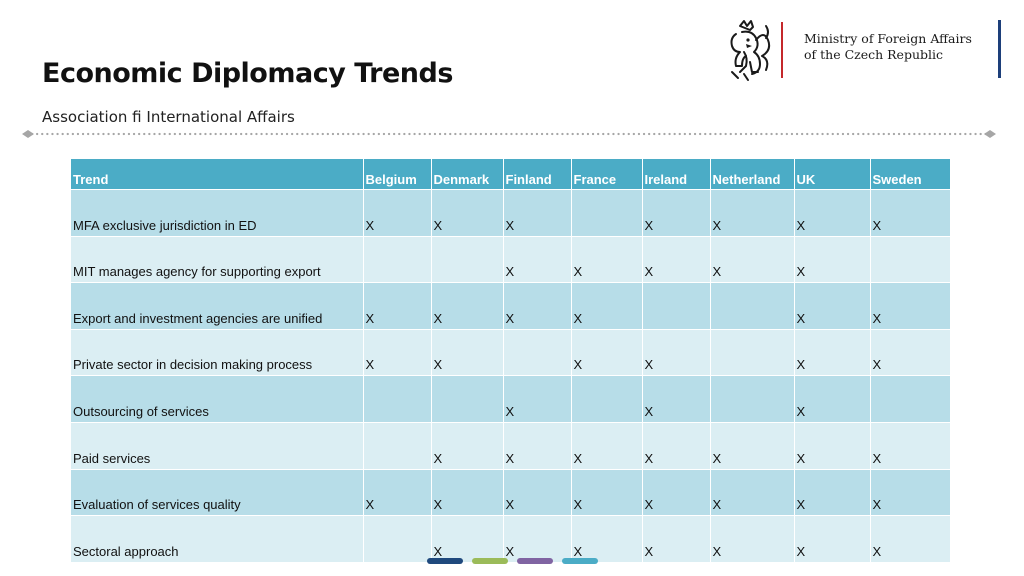  What do you see at coordinates (217, 213) in the screenshot?
I see `trend-label-cell: MFA exclusive jurisdiction in ED` at bounding box center [217, 213].